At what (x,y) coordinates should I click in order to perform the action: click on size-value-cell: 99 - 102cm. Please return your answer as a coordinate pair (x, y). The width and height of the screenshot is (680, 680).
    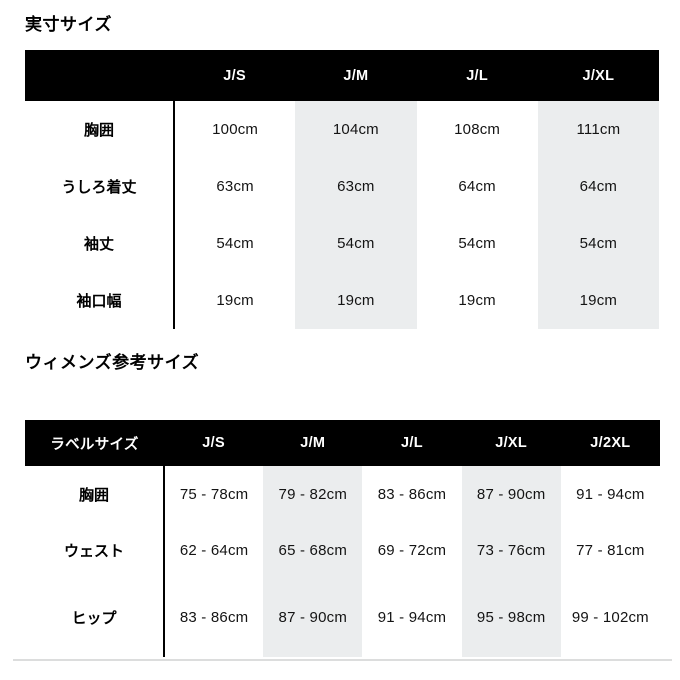
    Looking at the image, I should click on (610, 617).